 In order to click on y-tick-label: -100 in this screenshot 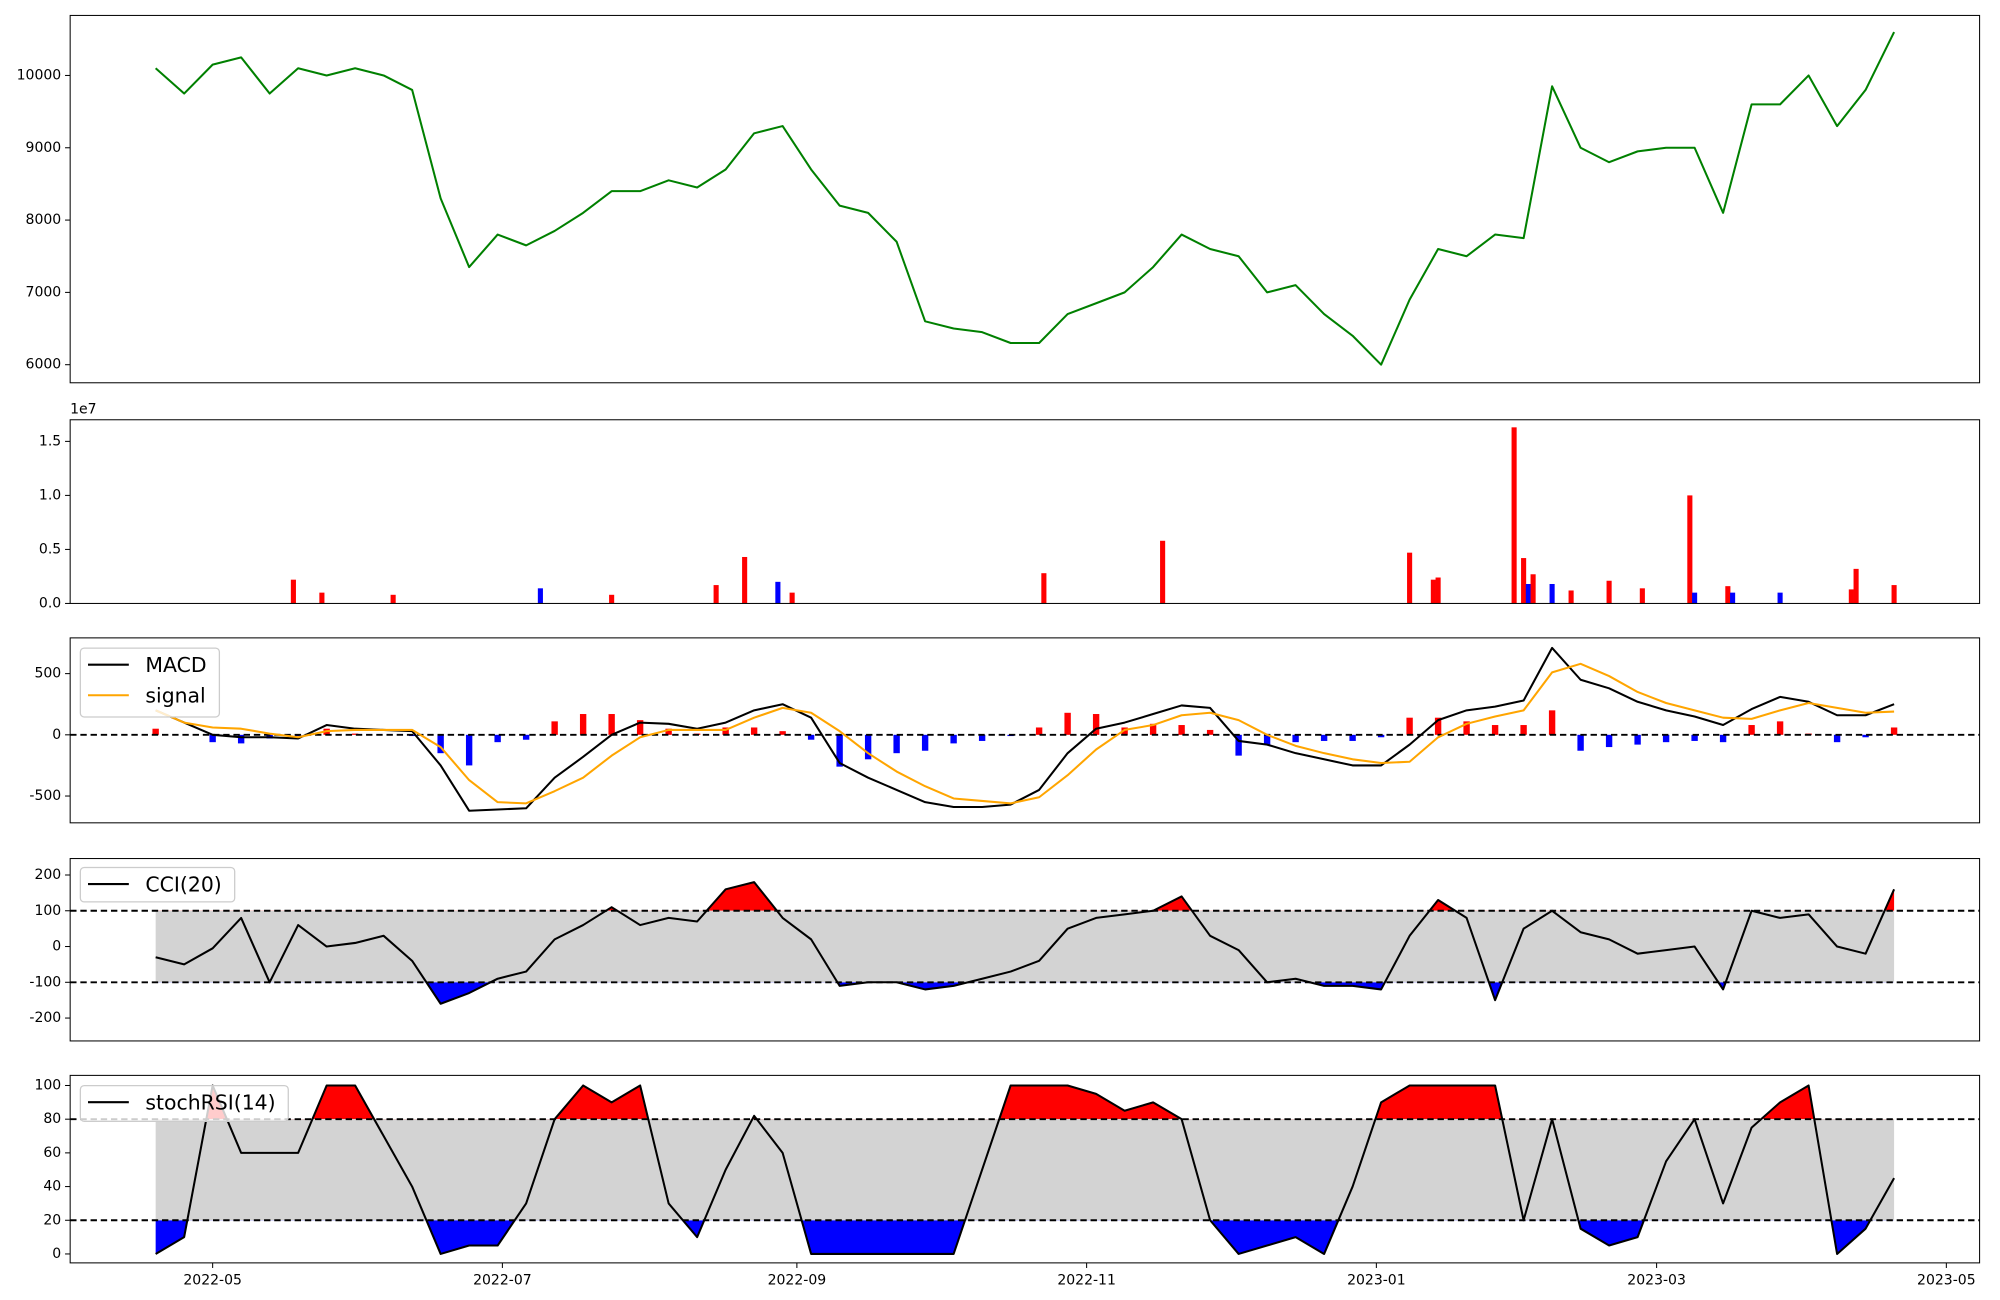, I will do `click(45, 982)`.